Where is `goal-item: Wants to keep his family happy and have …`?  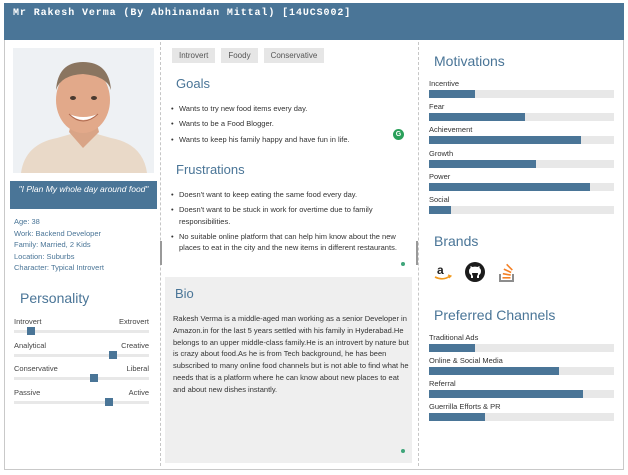 goal-item: Wants to keep his family happy and have … is located at coordinates (286, 140).